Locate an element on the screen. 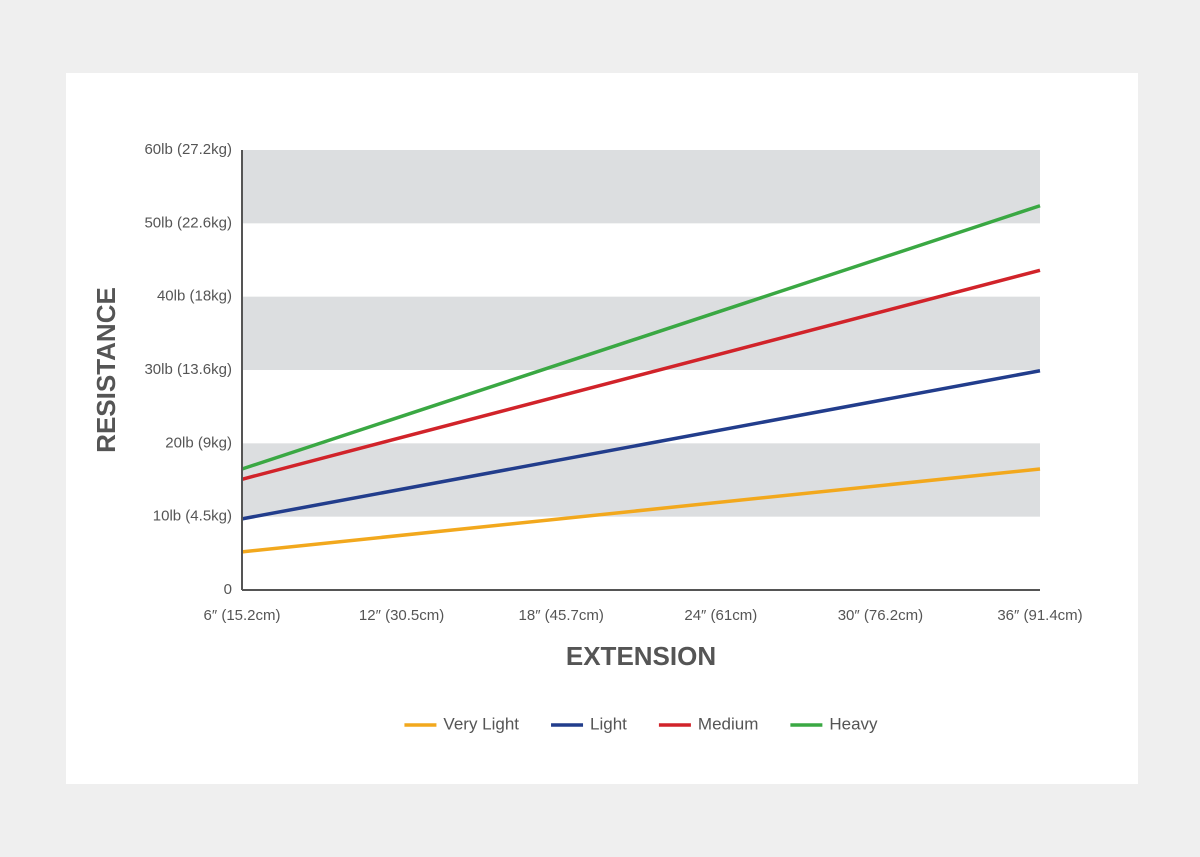  legend-label: Very Light is located at coordinates (481, 723).